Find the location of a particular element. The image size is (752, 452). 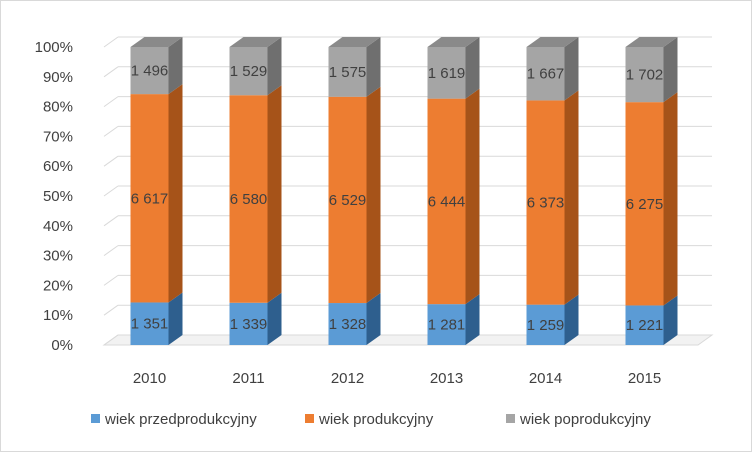

data-label: 6 617 is located at coordinates (150, 198).